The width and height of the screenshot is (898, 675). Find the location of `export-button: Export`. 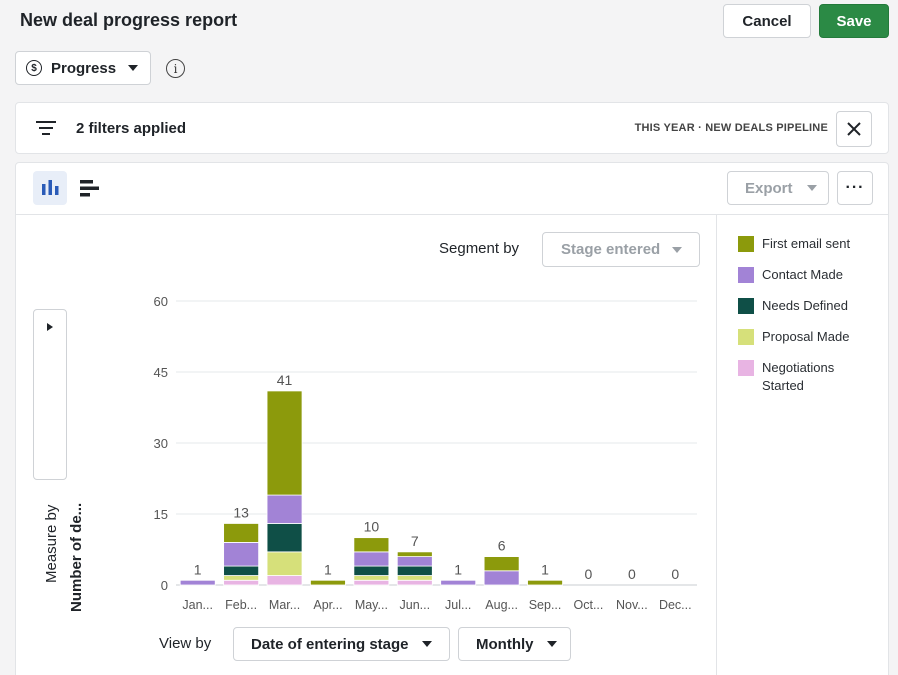

export-button: Export is located at coordinates (778, 188).